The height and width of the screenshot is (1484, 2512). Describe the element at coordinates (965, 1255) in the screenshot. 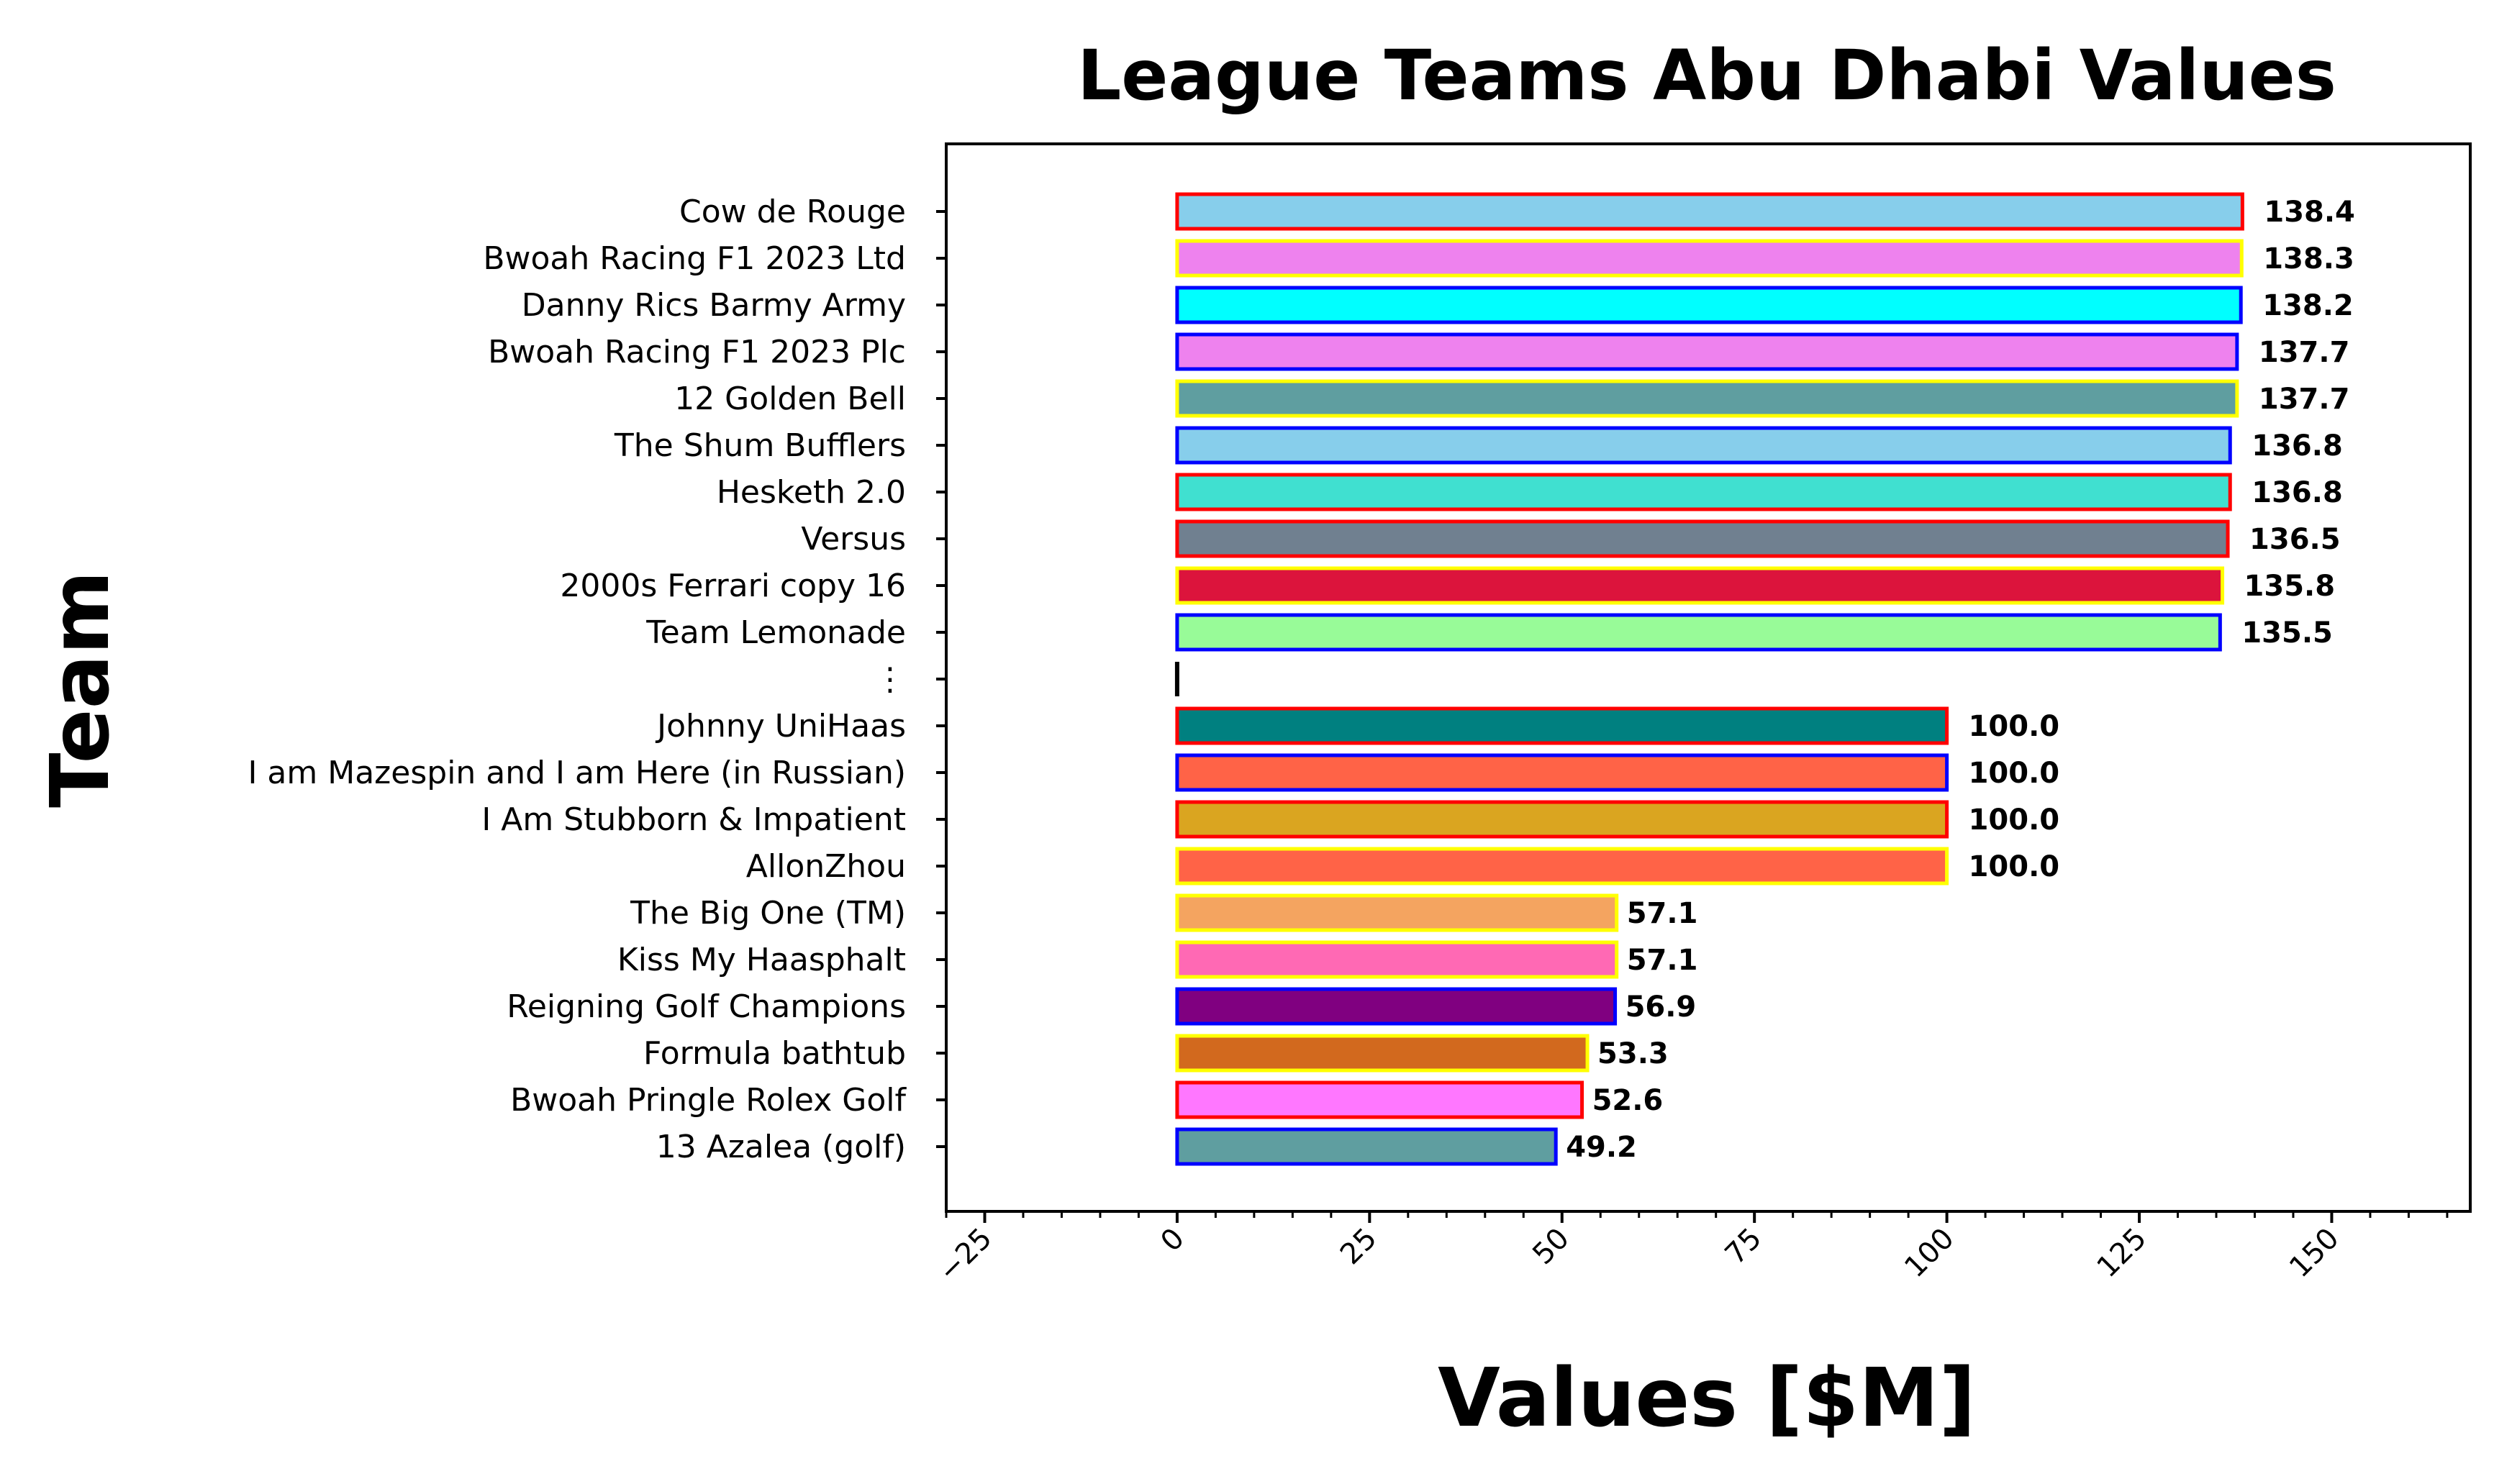

I see `x-tick-label: −25` at that location.